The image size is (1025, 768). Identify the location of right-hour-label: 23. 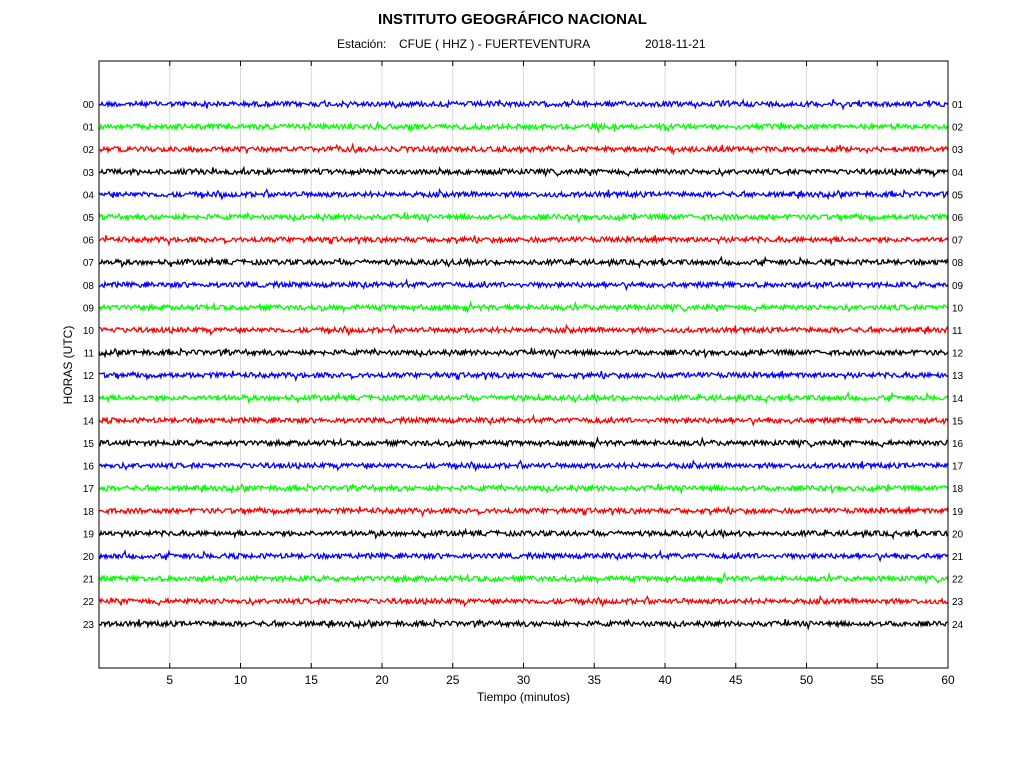
(958, 602).